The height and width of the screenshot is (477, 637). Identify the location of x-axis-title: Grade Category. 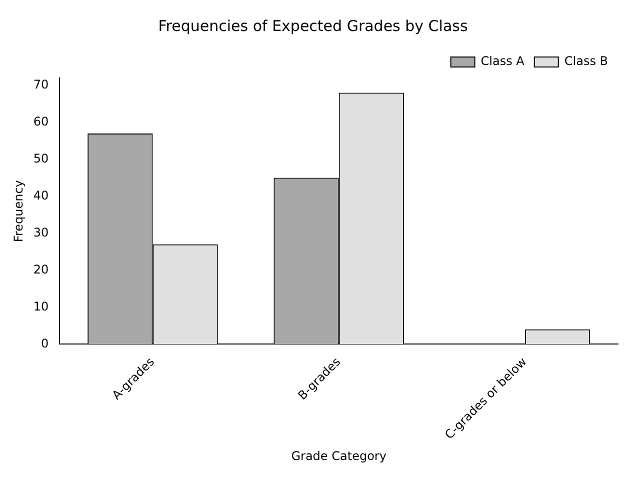
(338, 455).